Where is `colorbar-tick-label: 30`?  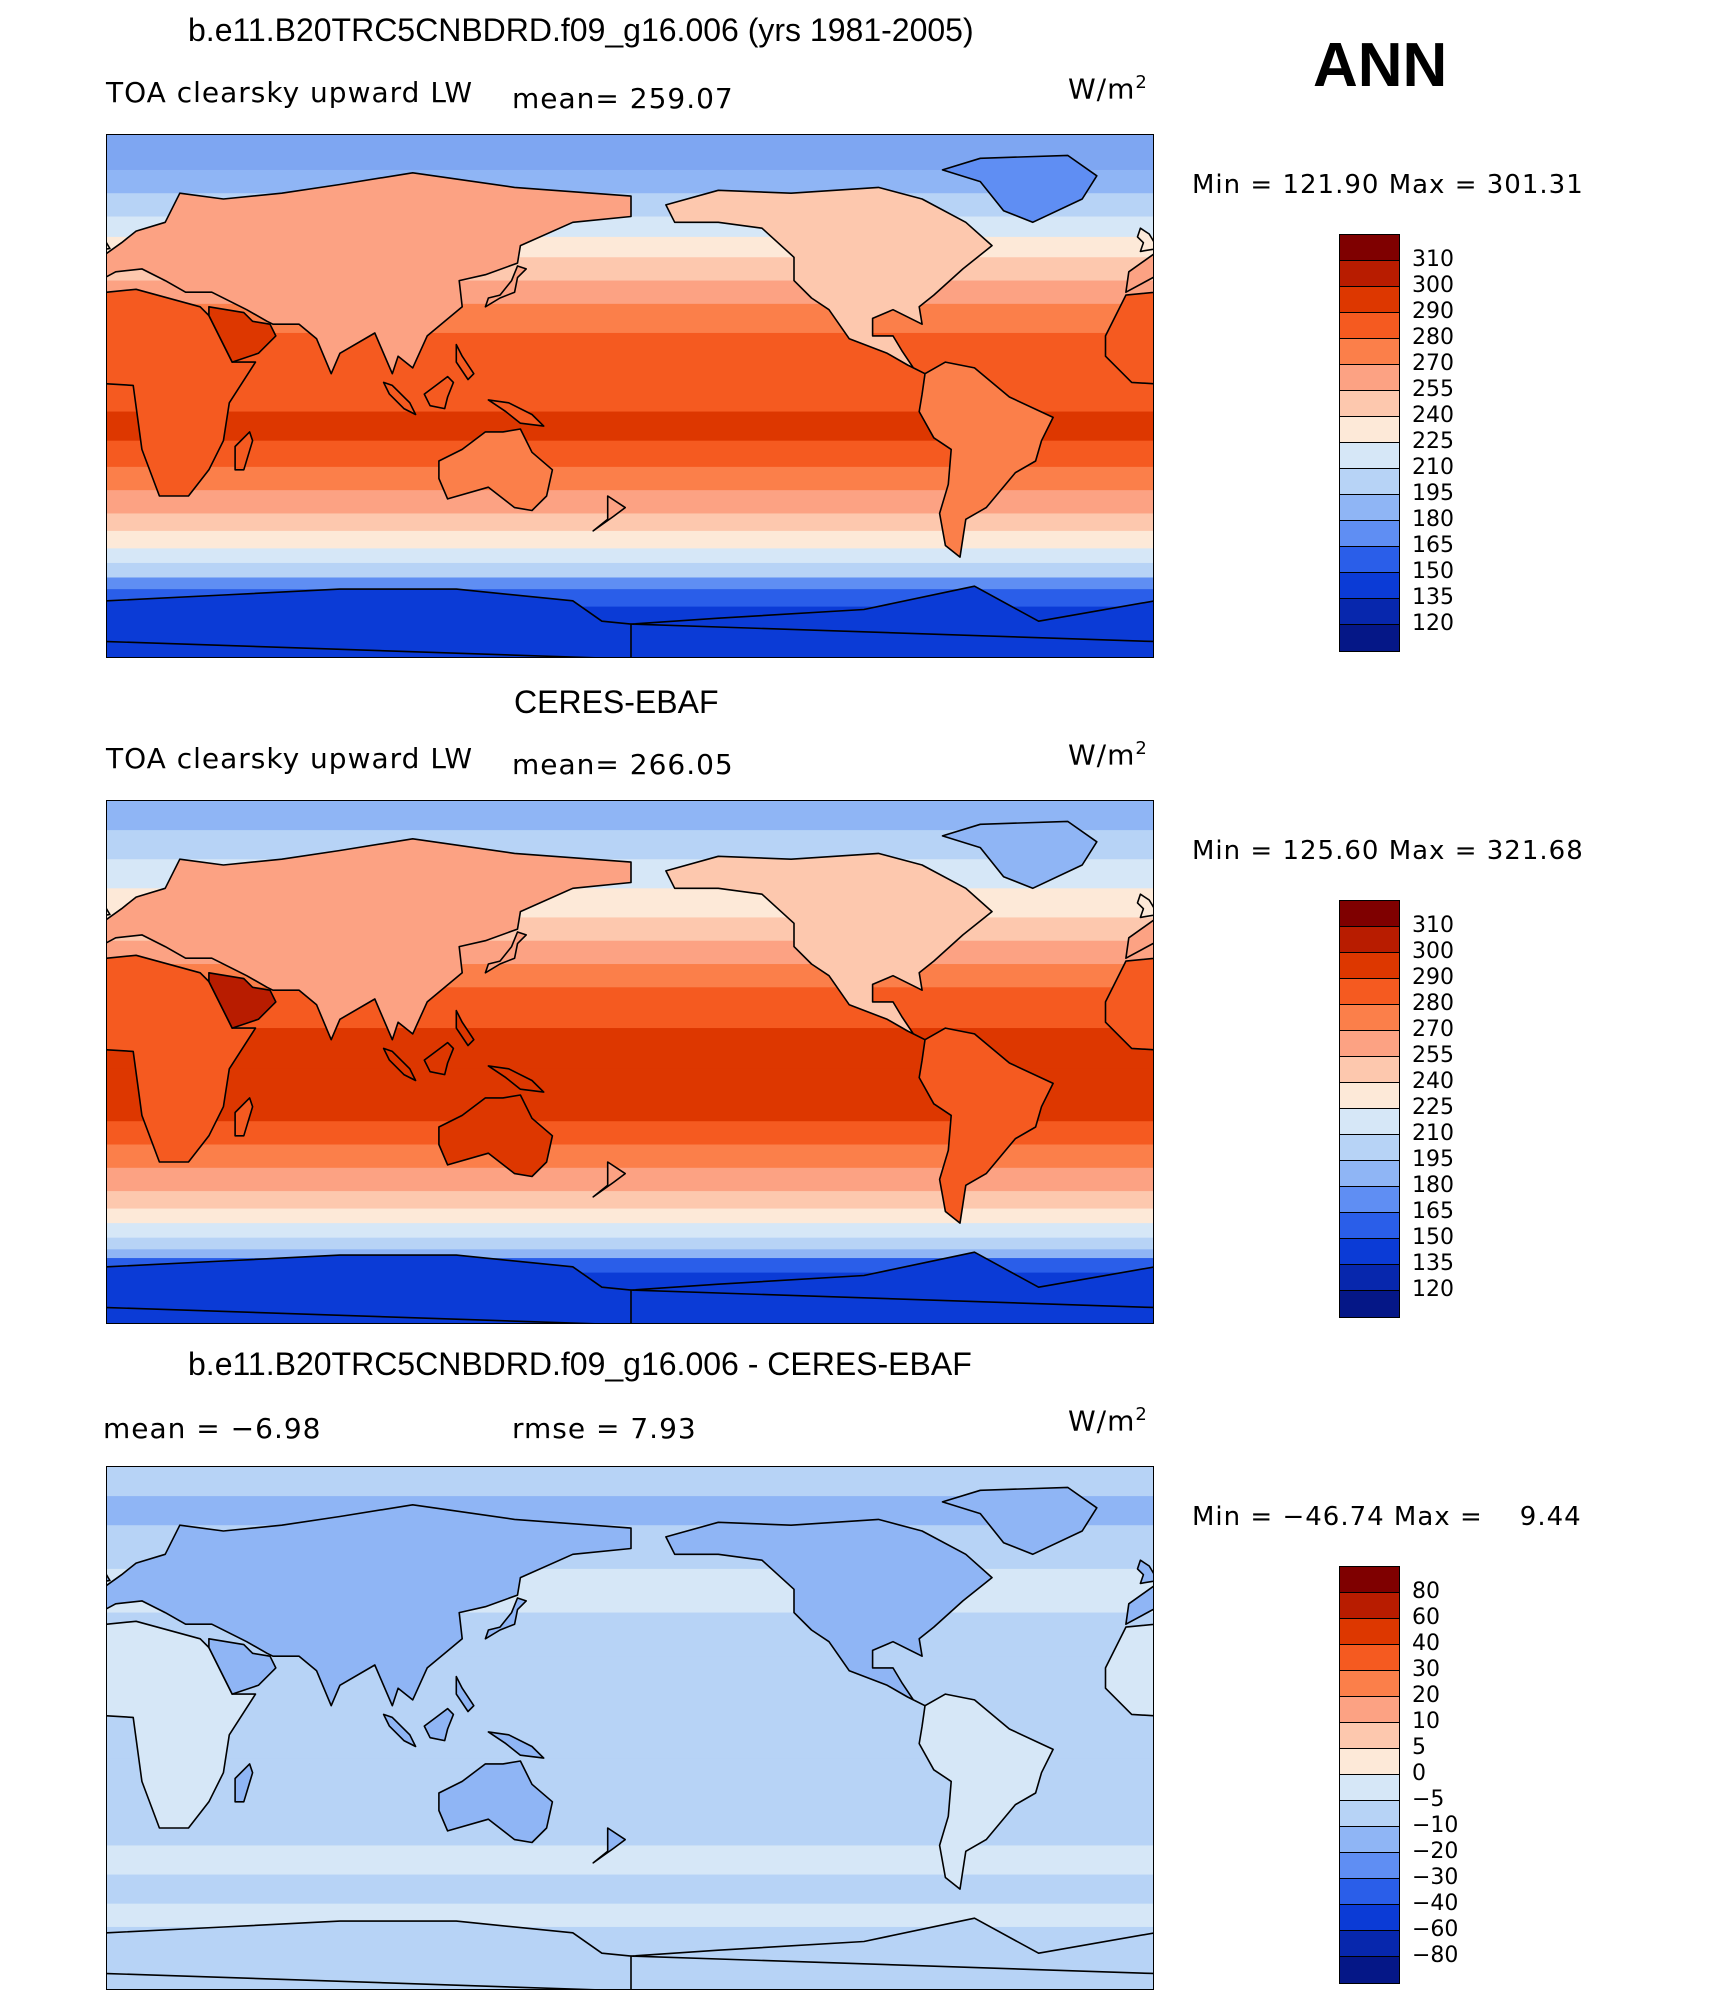
colorbar-tick-label: 30 is located at coordinates (1426, 1669).